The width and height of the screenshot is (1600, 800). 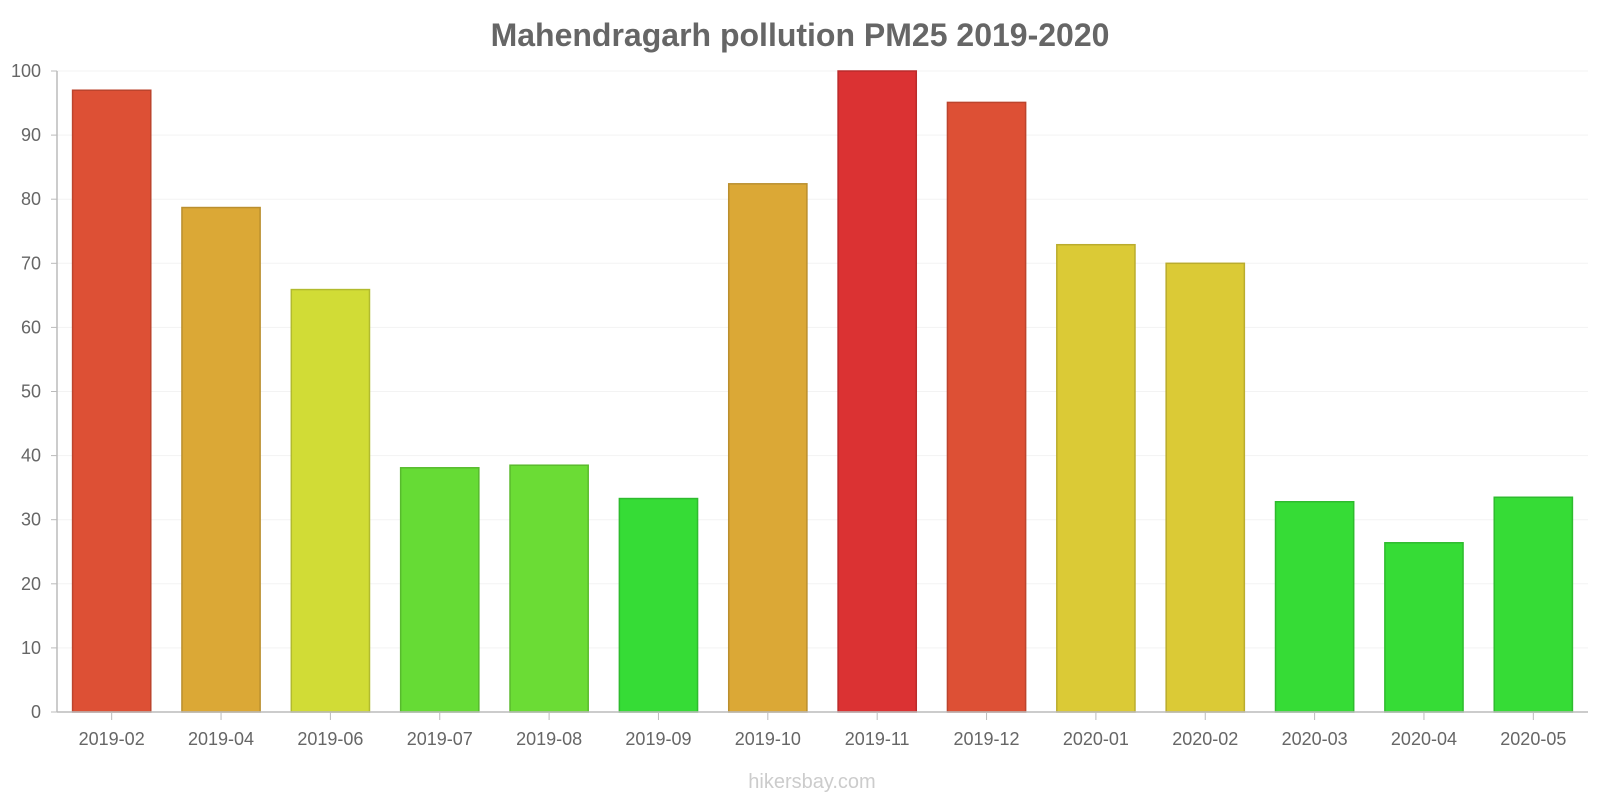 I want to click on x-tick-label: 2019-02, so click(x=112, y=739).